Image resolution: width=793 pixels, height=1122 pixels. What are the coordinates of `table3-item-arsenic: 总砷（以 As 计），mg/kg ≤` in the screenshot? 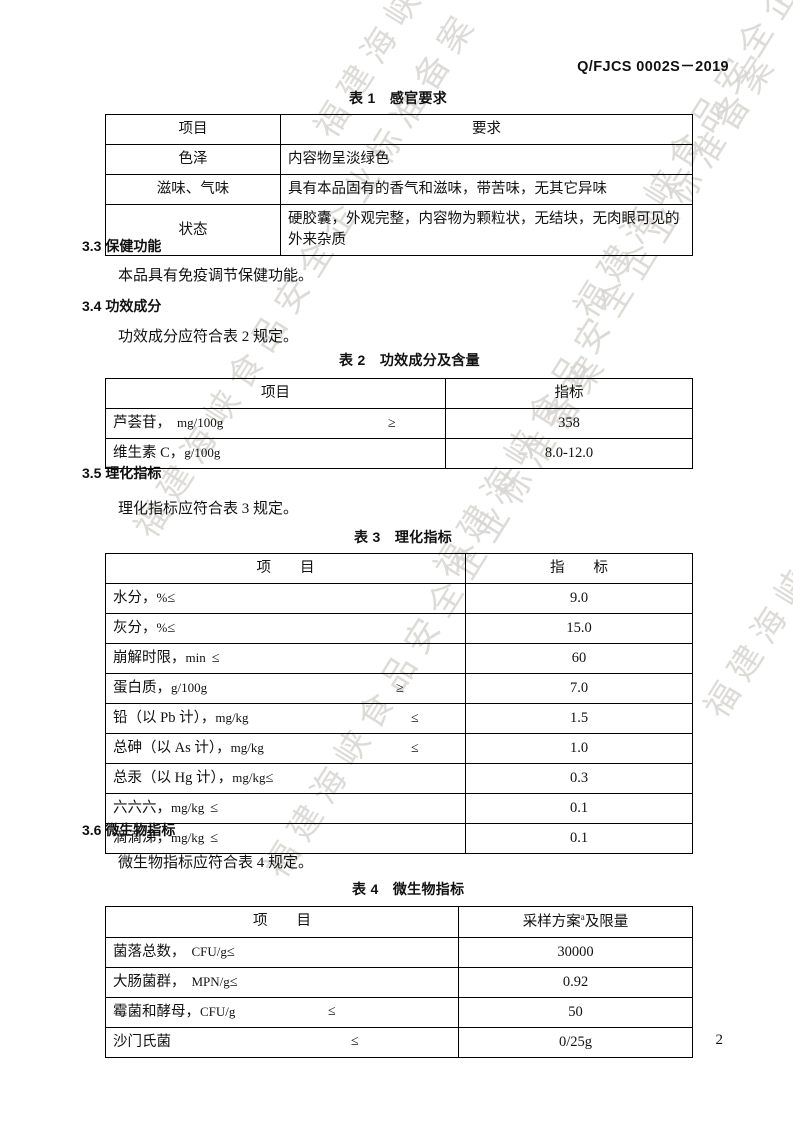 It's located at (285, 749).